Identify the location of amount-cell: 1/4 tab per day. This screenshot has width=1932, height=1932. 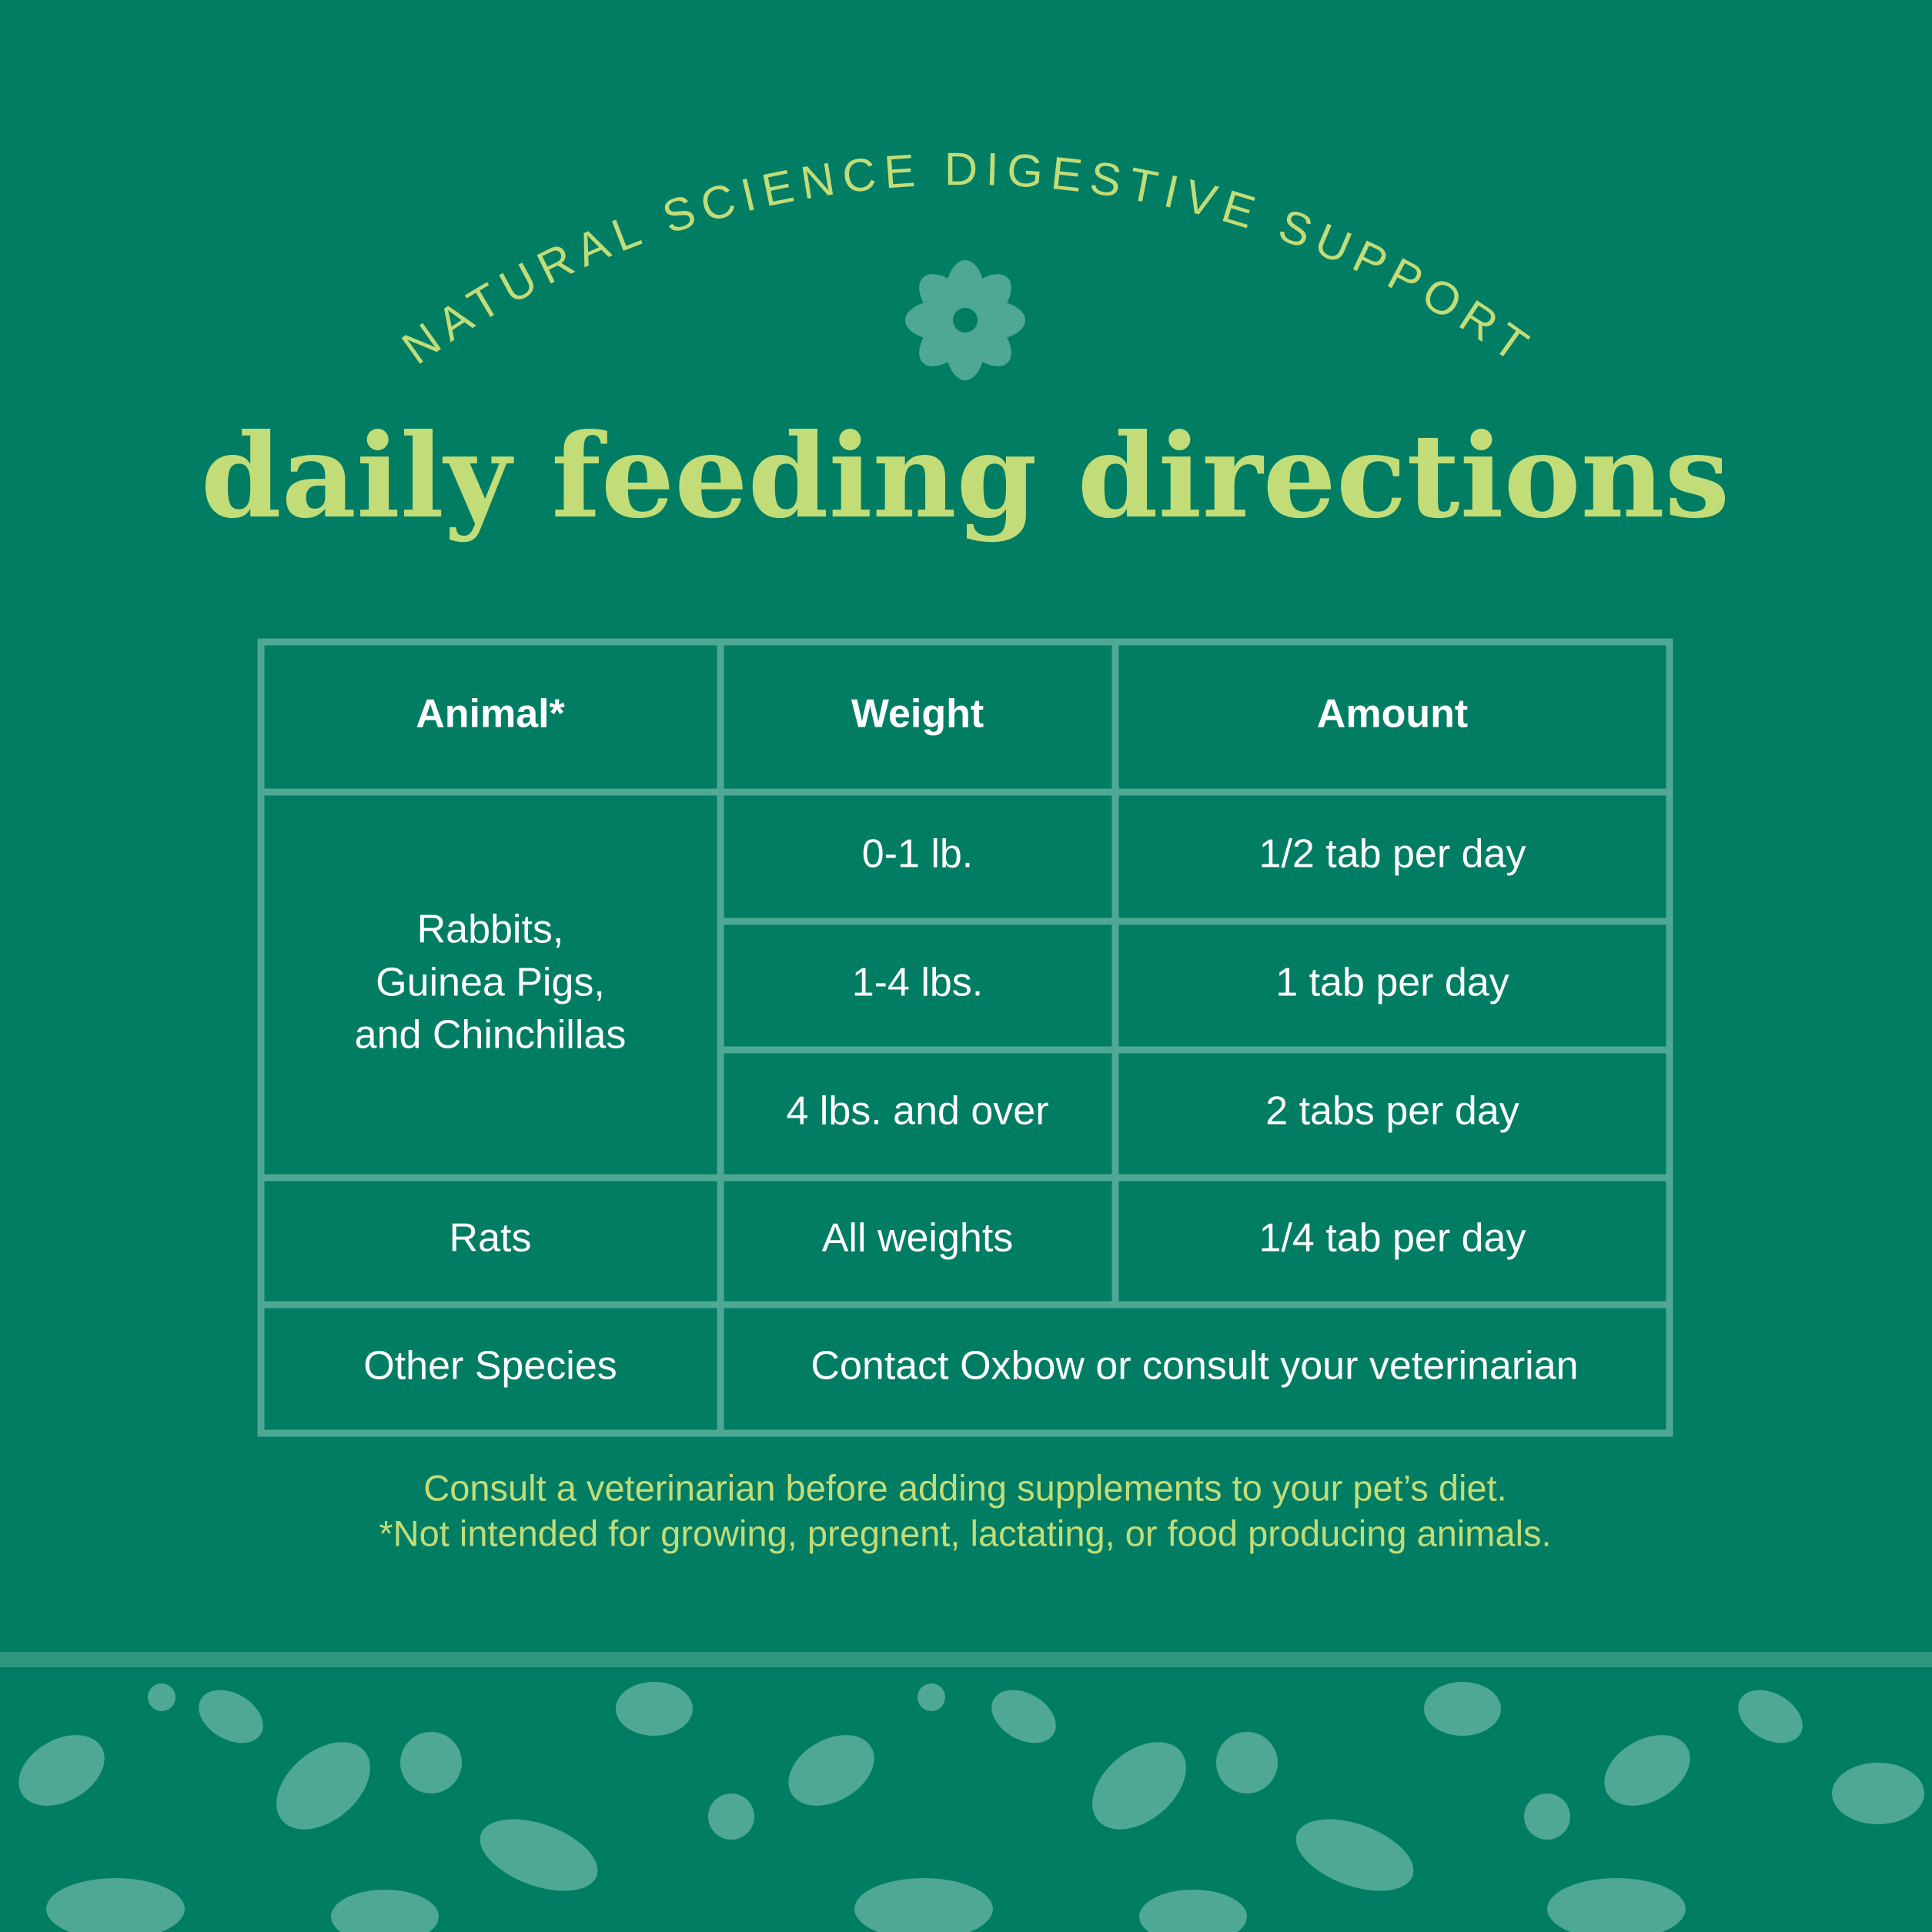
(1392, 1238).